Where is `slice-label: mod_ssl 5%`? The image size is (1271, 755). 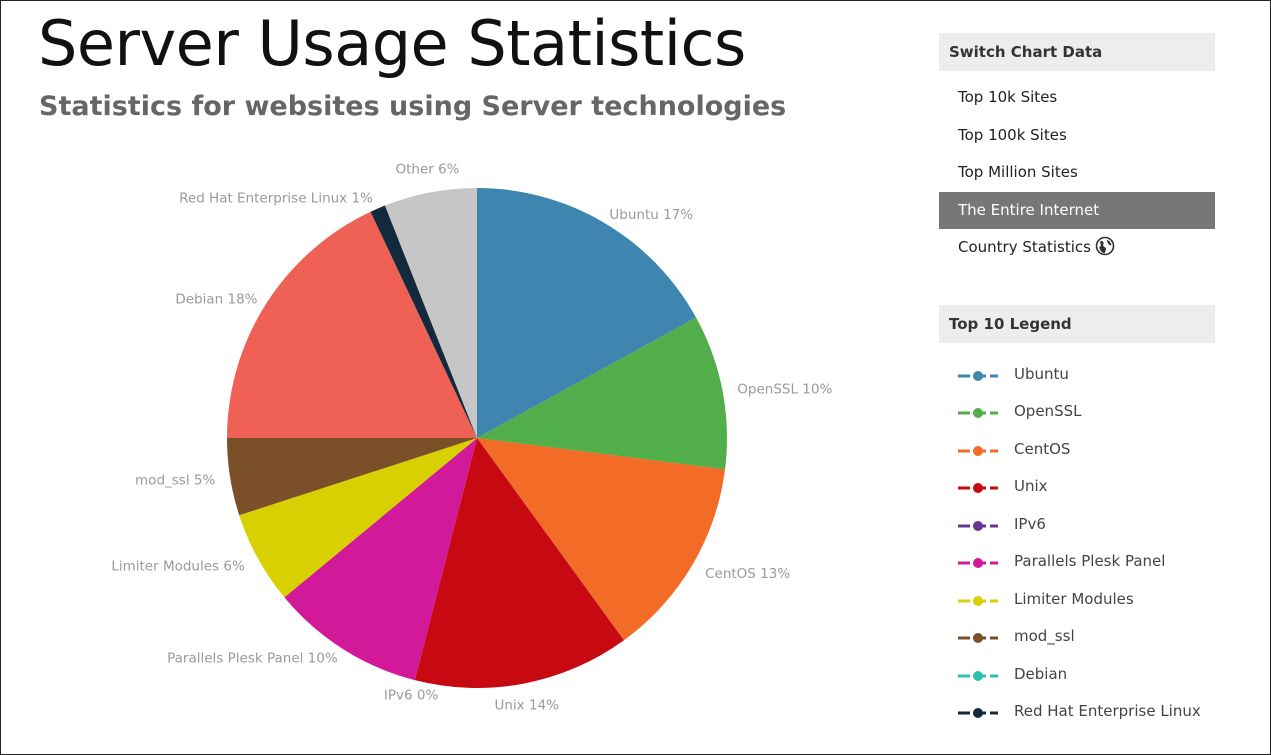 slice-label: mod_ssl 5% is located at coordinates (175, 481).